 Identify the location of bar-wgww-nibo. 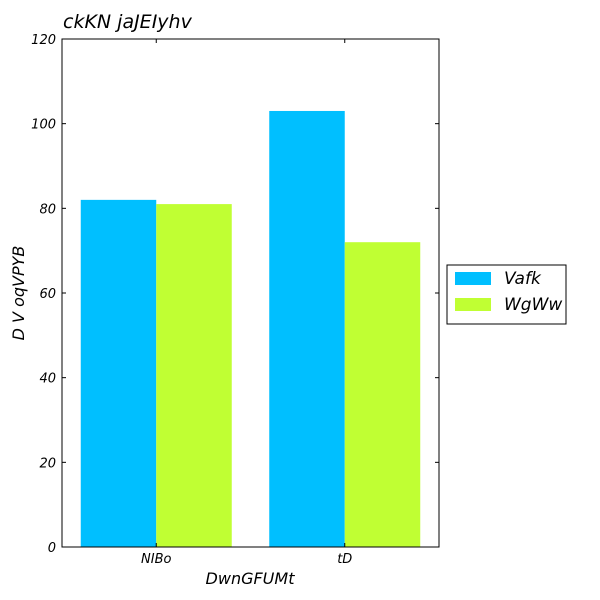
(194, 375).